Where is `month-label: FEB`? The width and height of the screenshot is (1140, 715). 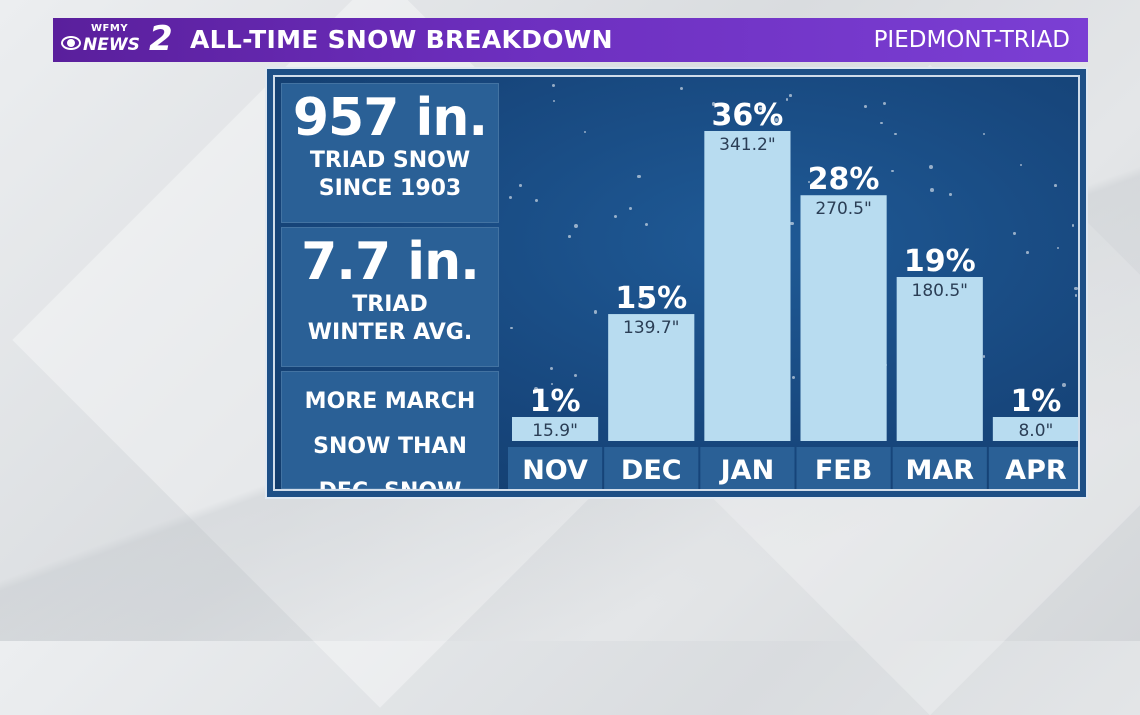
month-label: FEB is located at coordinates (843, 470).